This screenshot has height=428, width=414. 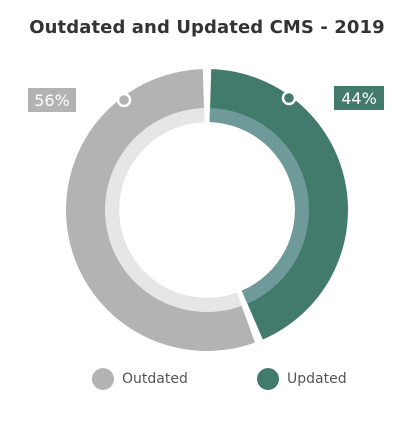 I want to click on data-label-outdated: 56%, so click(x=52, y=100).